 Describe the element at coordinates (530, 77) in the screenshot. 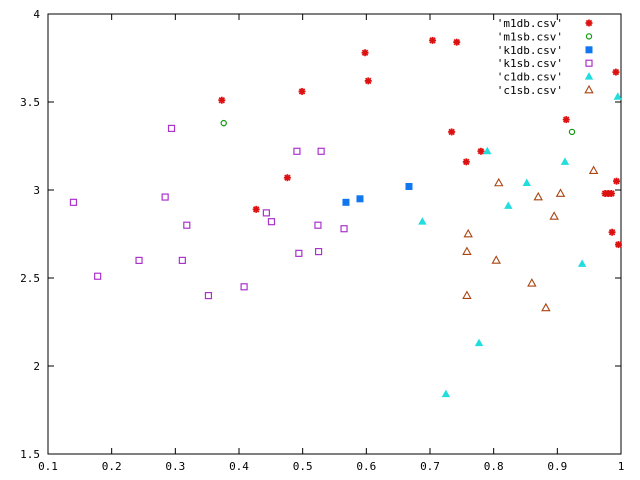

I see `legend-label: 'c1db.csv'` at that location.